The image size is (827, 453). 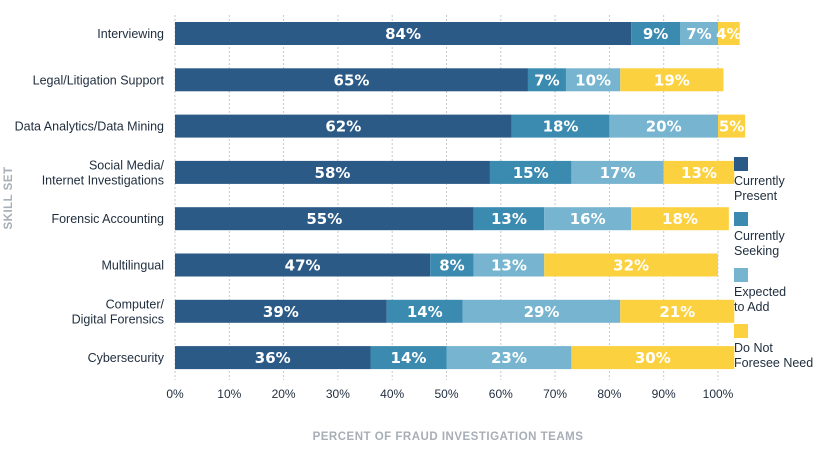 What do you see at coordinates (175, 394) in the screenshot?
I see `x-tick-label: 0%` at bounding box center [175, 394].